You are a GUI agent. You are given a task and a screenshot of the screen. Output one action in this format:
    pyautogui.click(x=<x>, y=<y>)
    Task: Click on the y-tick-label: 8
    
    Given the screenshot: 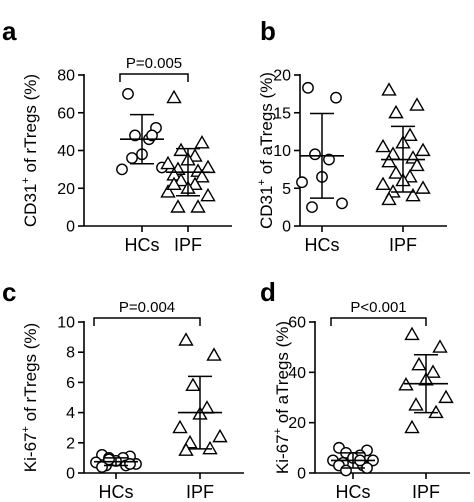 What is the action you would take?
    pyautogui.click(x=70, y=353)
    